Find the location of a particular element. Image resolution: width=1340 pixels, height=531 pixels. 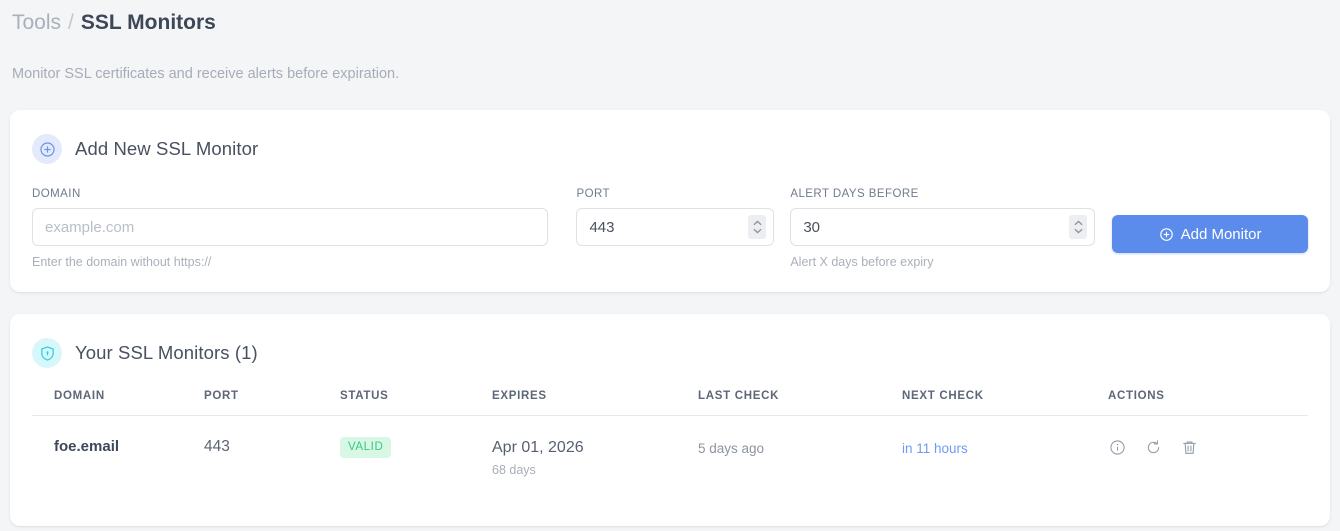

add-monitor-button: Add Monitor is located at coordinates (1210, 234).